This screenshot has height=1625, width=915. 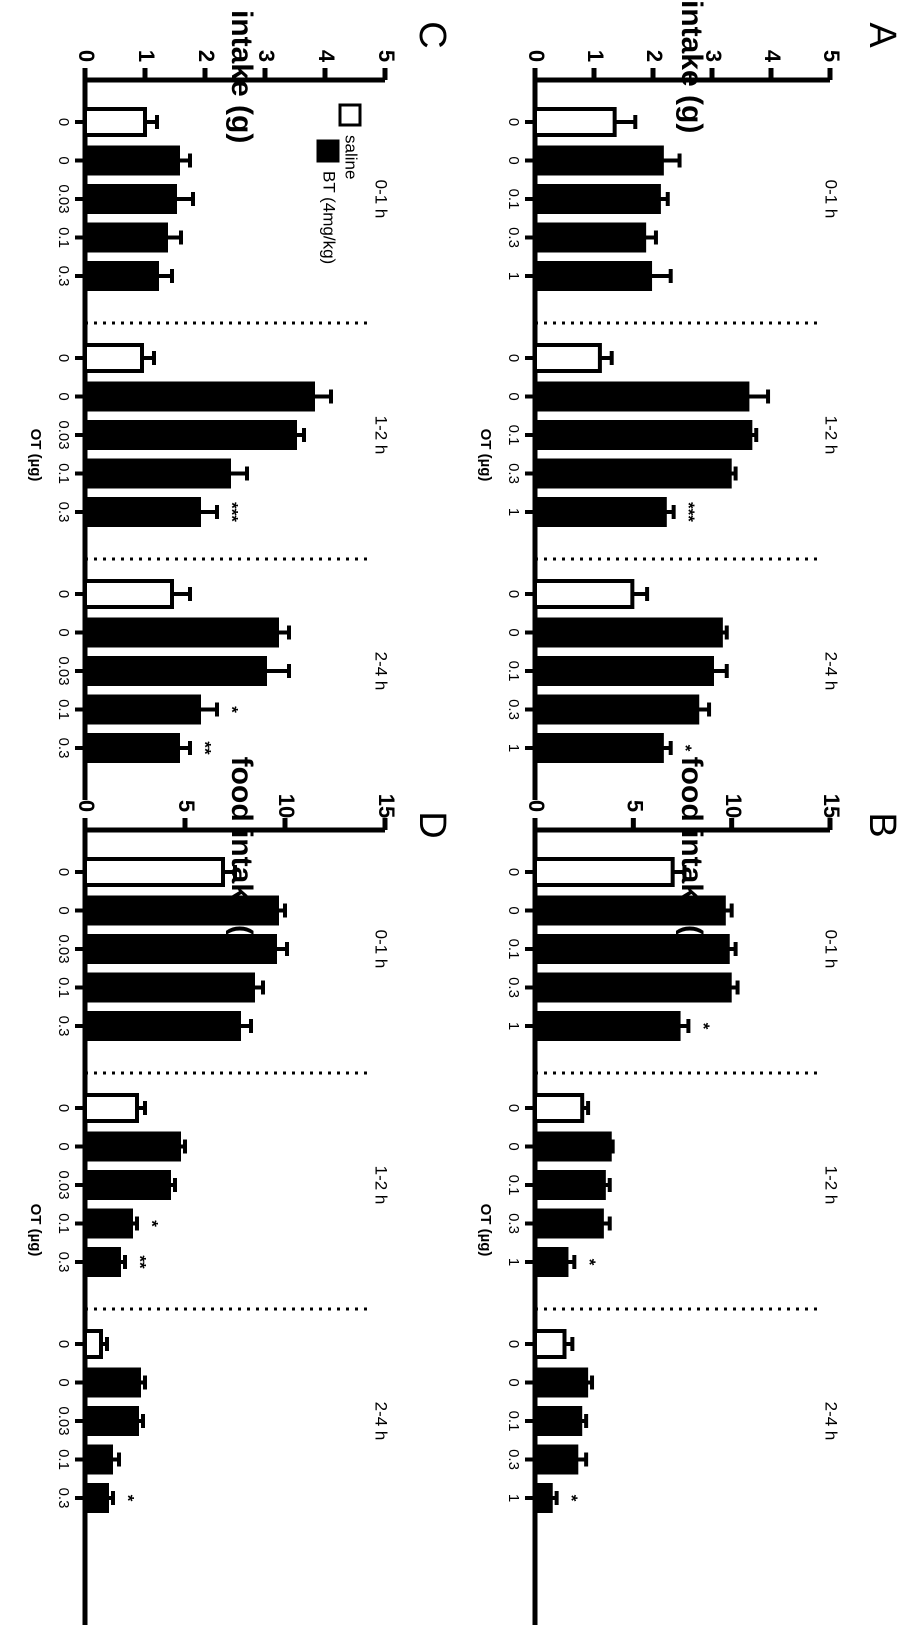 I want to click on legend-label: saline, so click(x=351, y=157).